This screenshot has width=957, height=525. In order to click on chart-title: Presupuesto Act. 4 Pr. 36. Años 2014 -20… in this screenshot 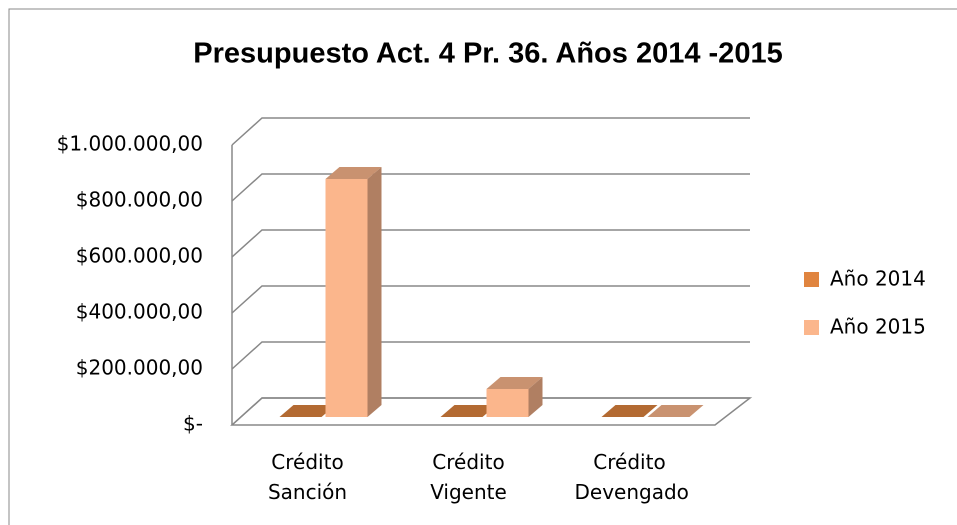, I will do `click(487, 54)`.